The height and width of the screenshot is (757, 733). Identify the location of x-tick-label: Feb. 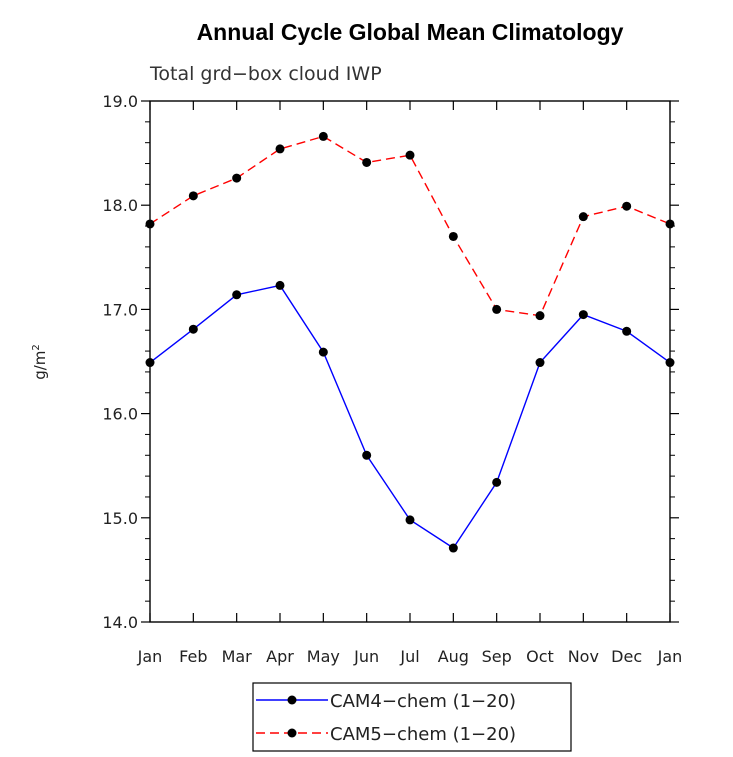
(193, 656).